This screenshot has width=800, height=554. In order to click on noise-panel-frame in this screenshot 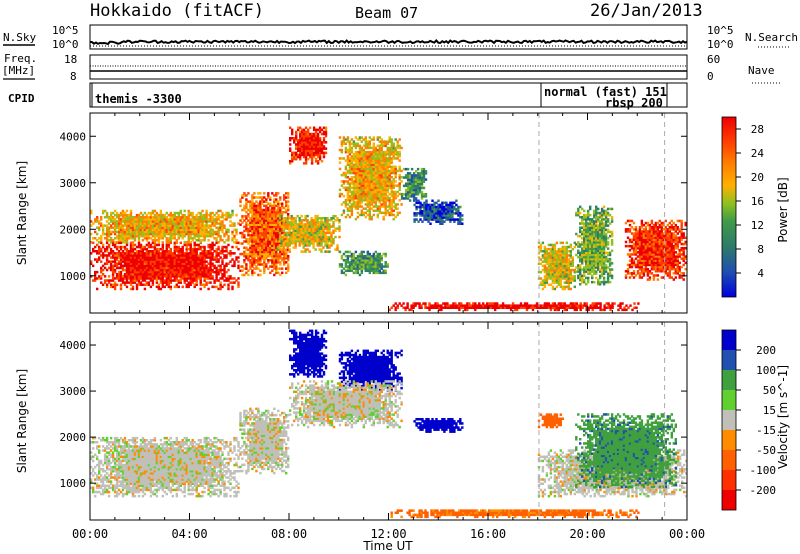, I will do `click(388, 37)`.